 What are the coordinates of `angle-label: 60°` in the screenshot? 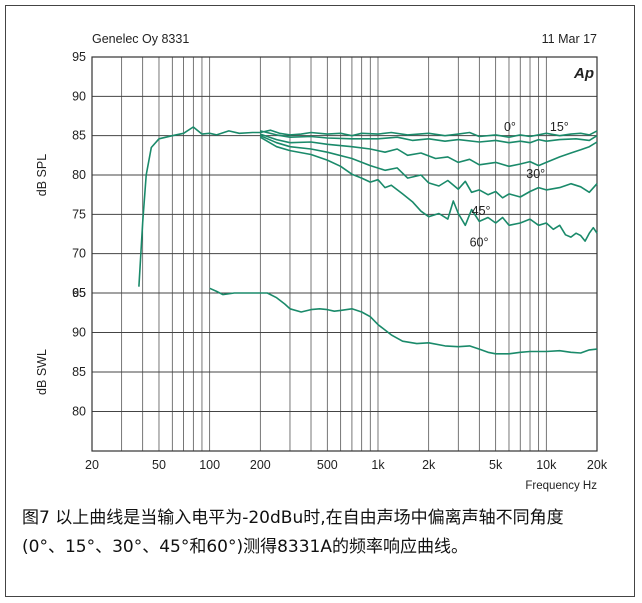 It's located at (479, 243).